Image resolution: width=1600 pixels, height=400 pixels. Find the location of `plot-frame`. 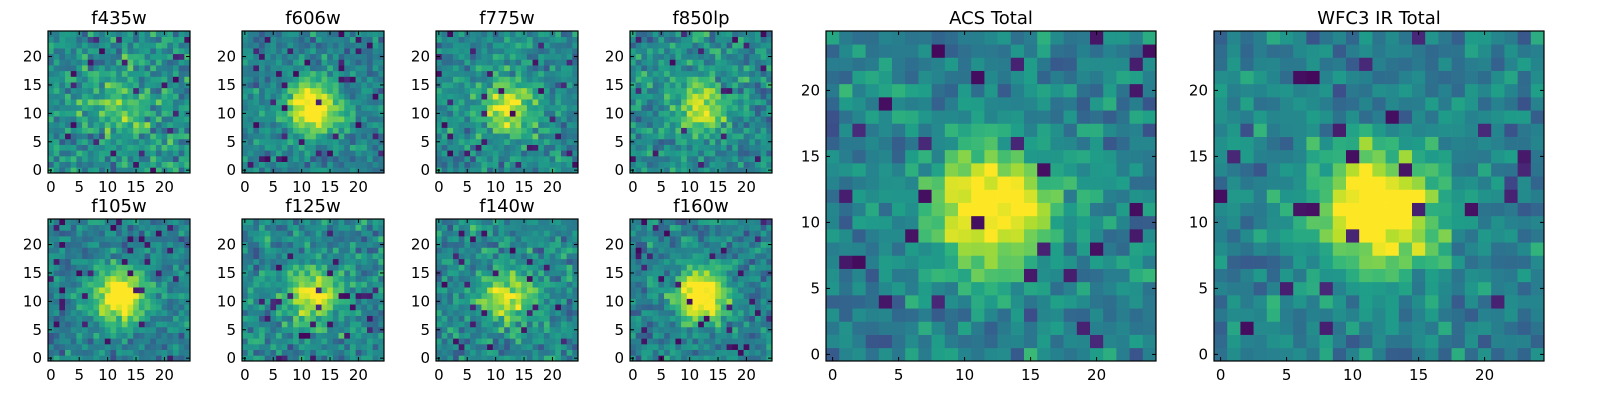

plot-frame is located at coordinates (507, 290).